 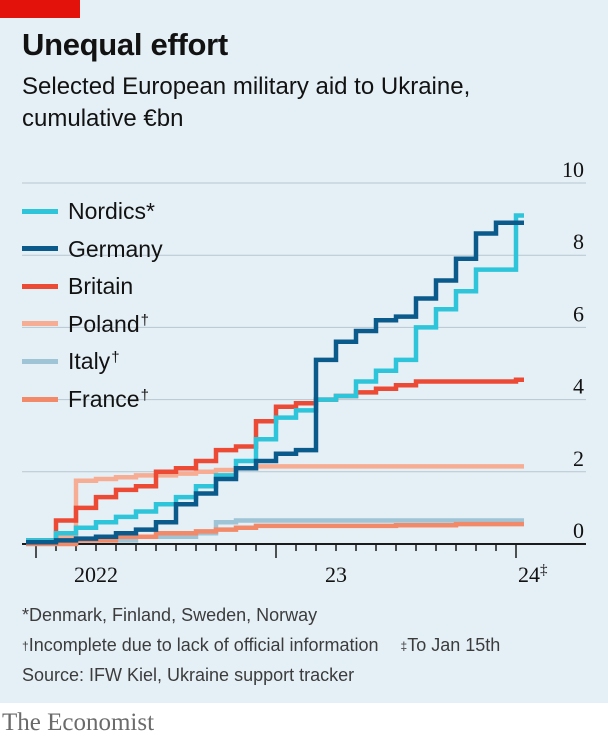 What do you see at coordinates (78, 722) in the screenshot?
I see `economist-logo: The Economist` at bounding box center [78, 722].